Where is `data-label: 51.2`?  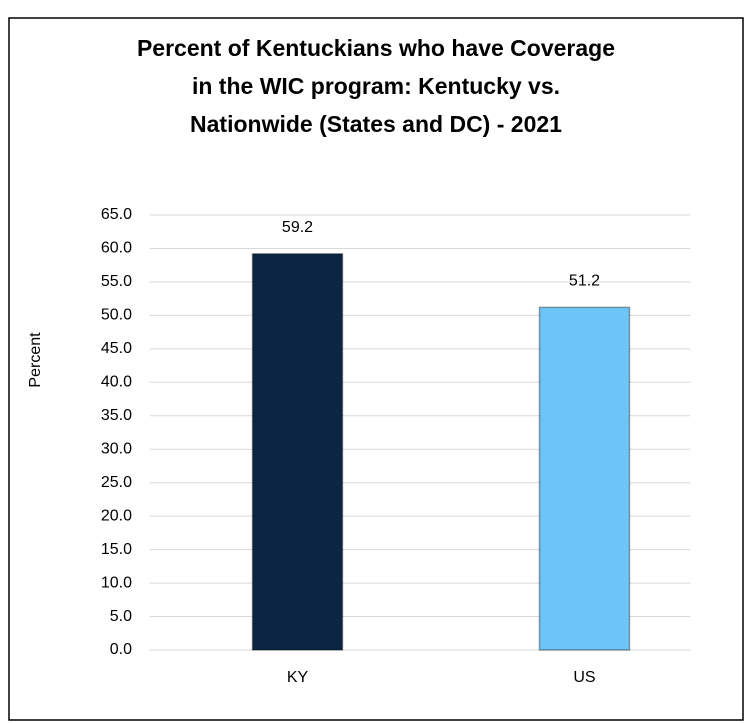
data-label: 51.2 is located at coordinates (584, 281).